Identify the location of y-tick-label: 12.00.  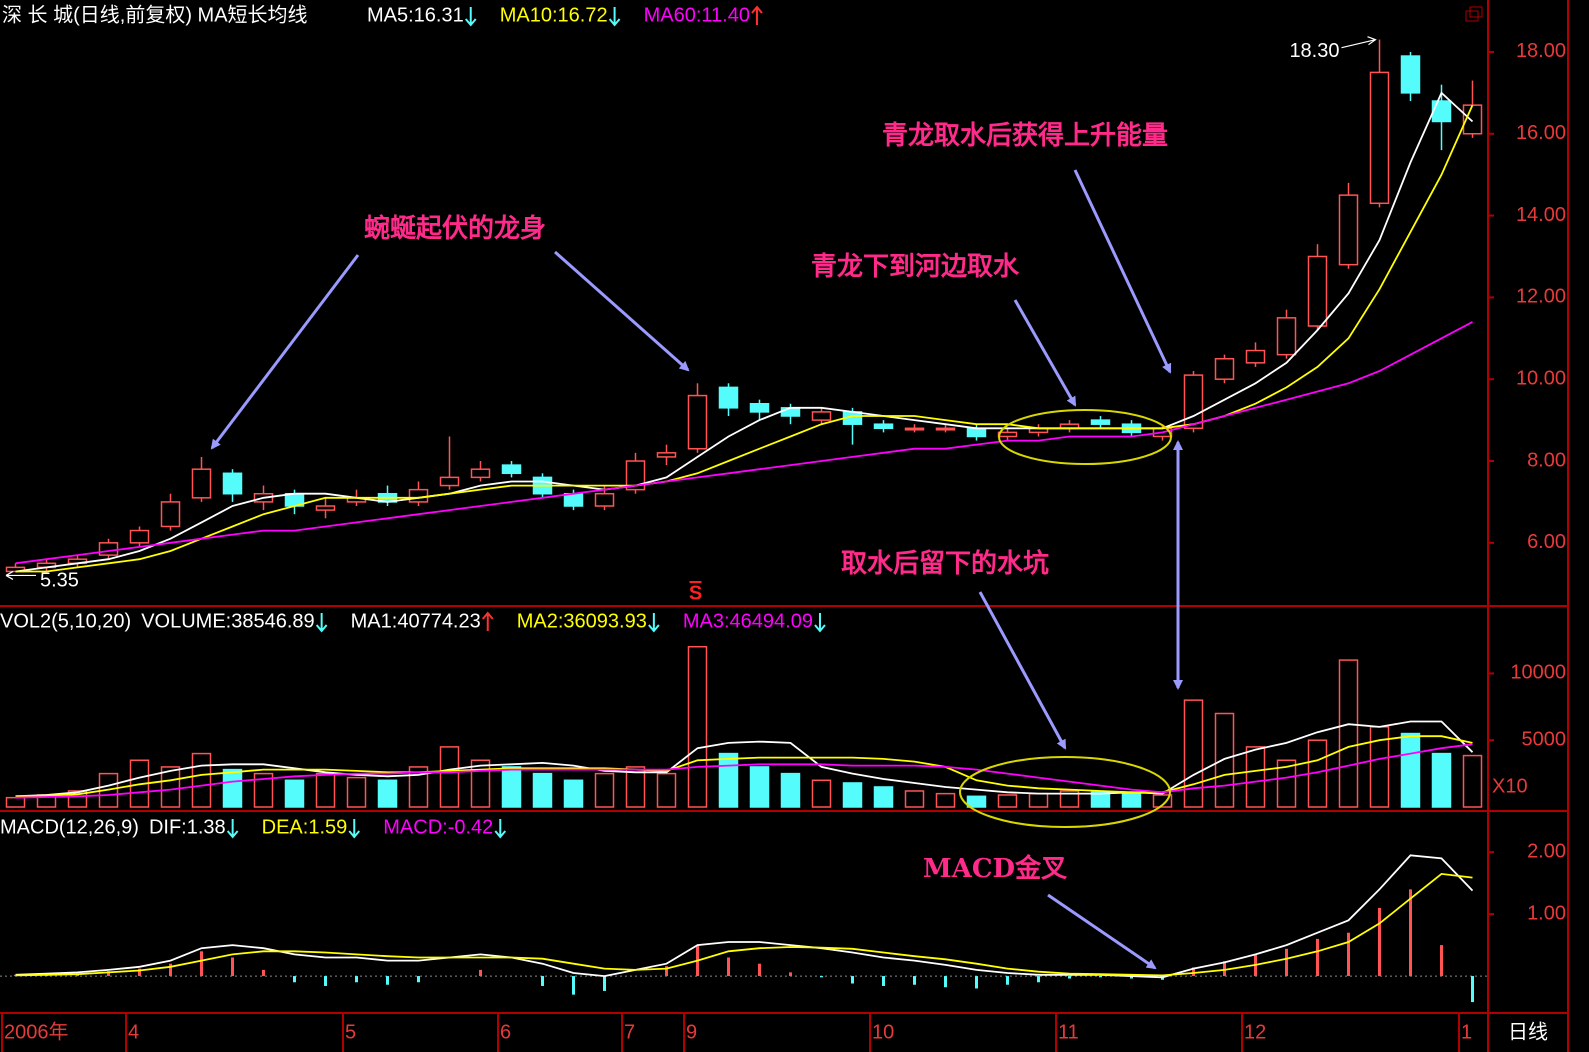
(1541, 297).